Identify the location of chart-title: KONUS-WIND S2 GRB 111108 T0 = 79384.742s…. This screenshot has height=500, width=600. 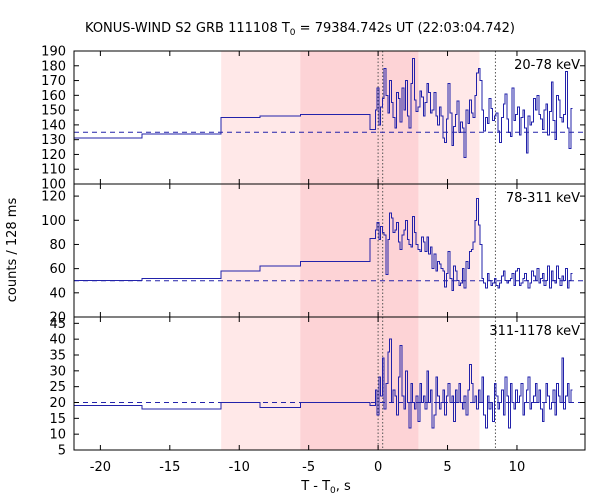
(300, 29).